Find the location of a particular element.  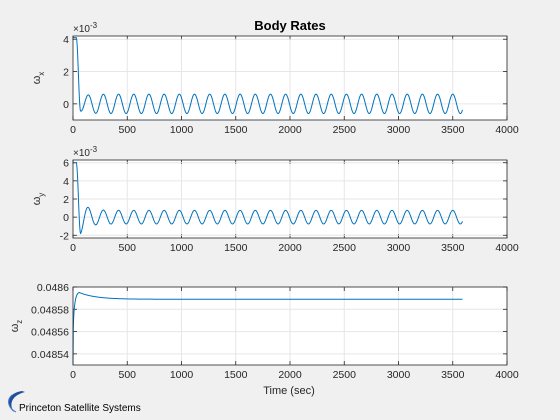

y-tick-label: 0.0486 is located at coordinates (53, 288).